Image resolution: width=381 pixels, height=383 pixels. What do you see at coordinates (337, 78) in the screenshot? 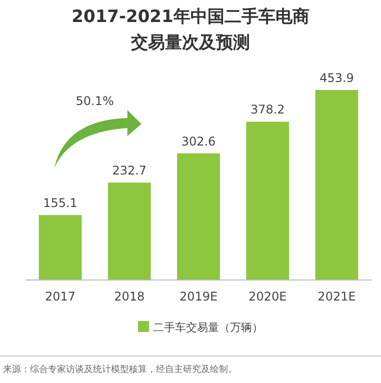
I see `data-label: 453.9` at bounding box center [337, 78].